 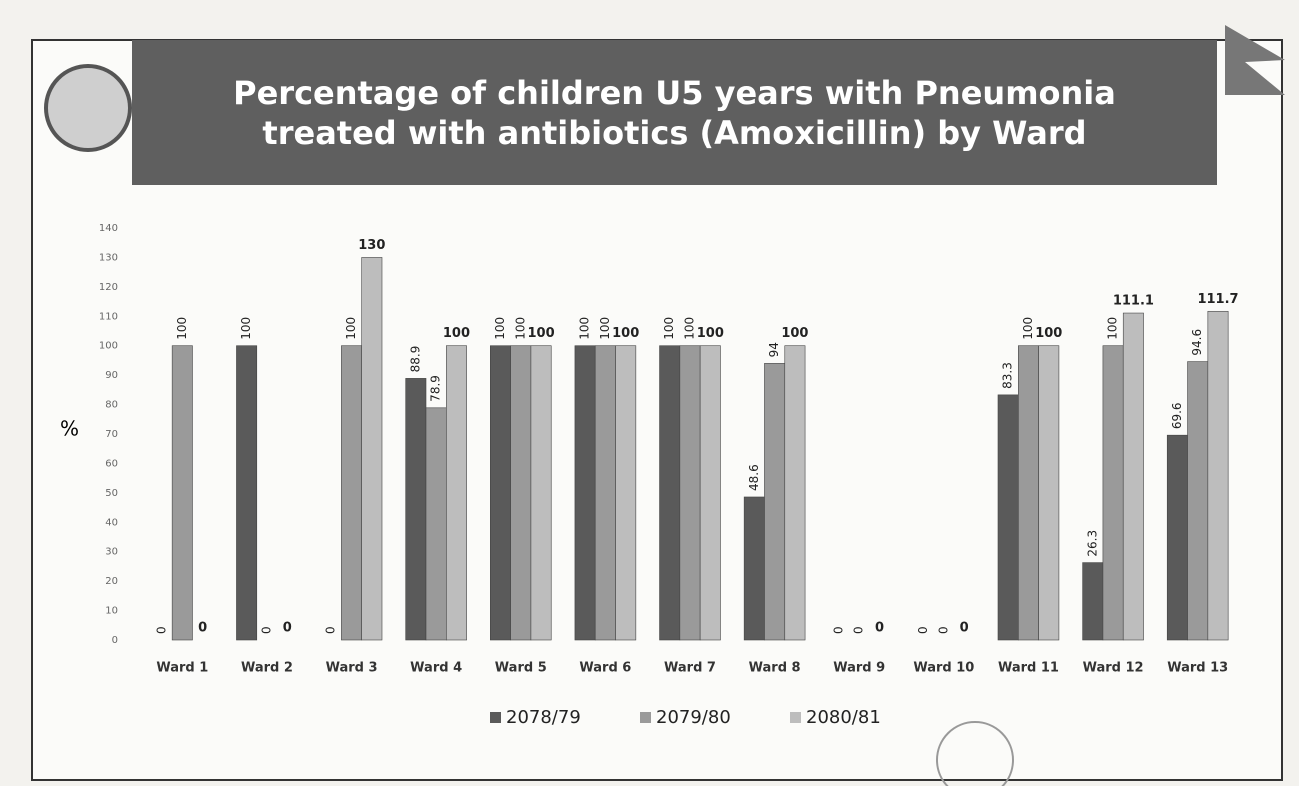 What do you see at coordinates (1133, 301) in the screenshot?
I see `data-label: 111.1` at bounding box center [1133, 301].